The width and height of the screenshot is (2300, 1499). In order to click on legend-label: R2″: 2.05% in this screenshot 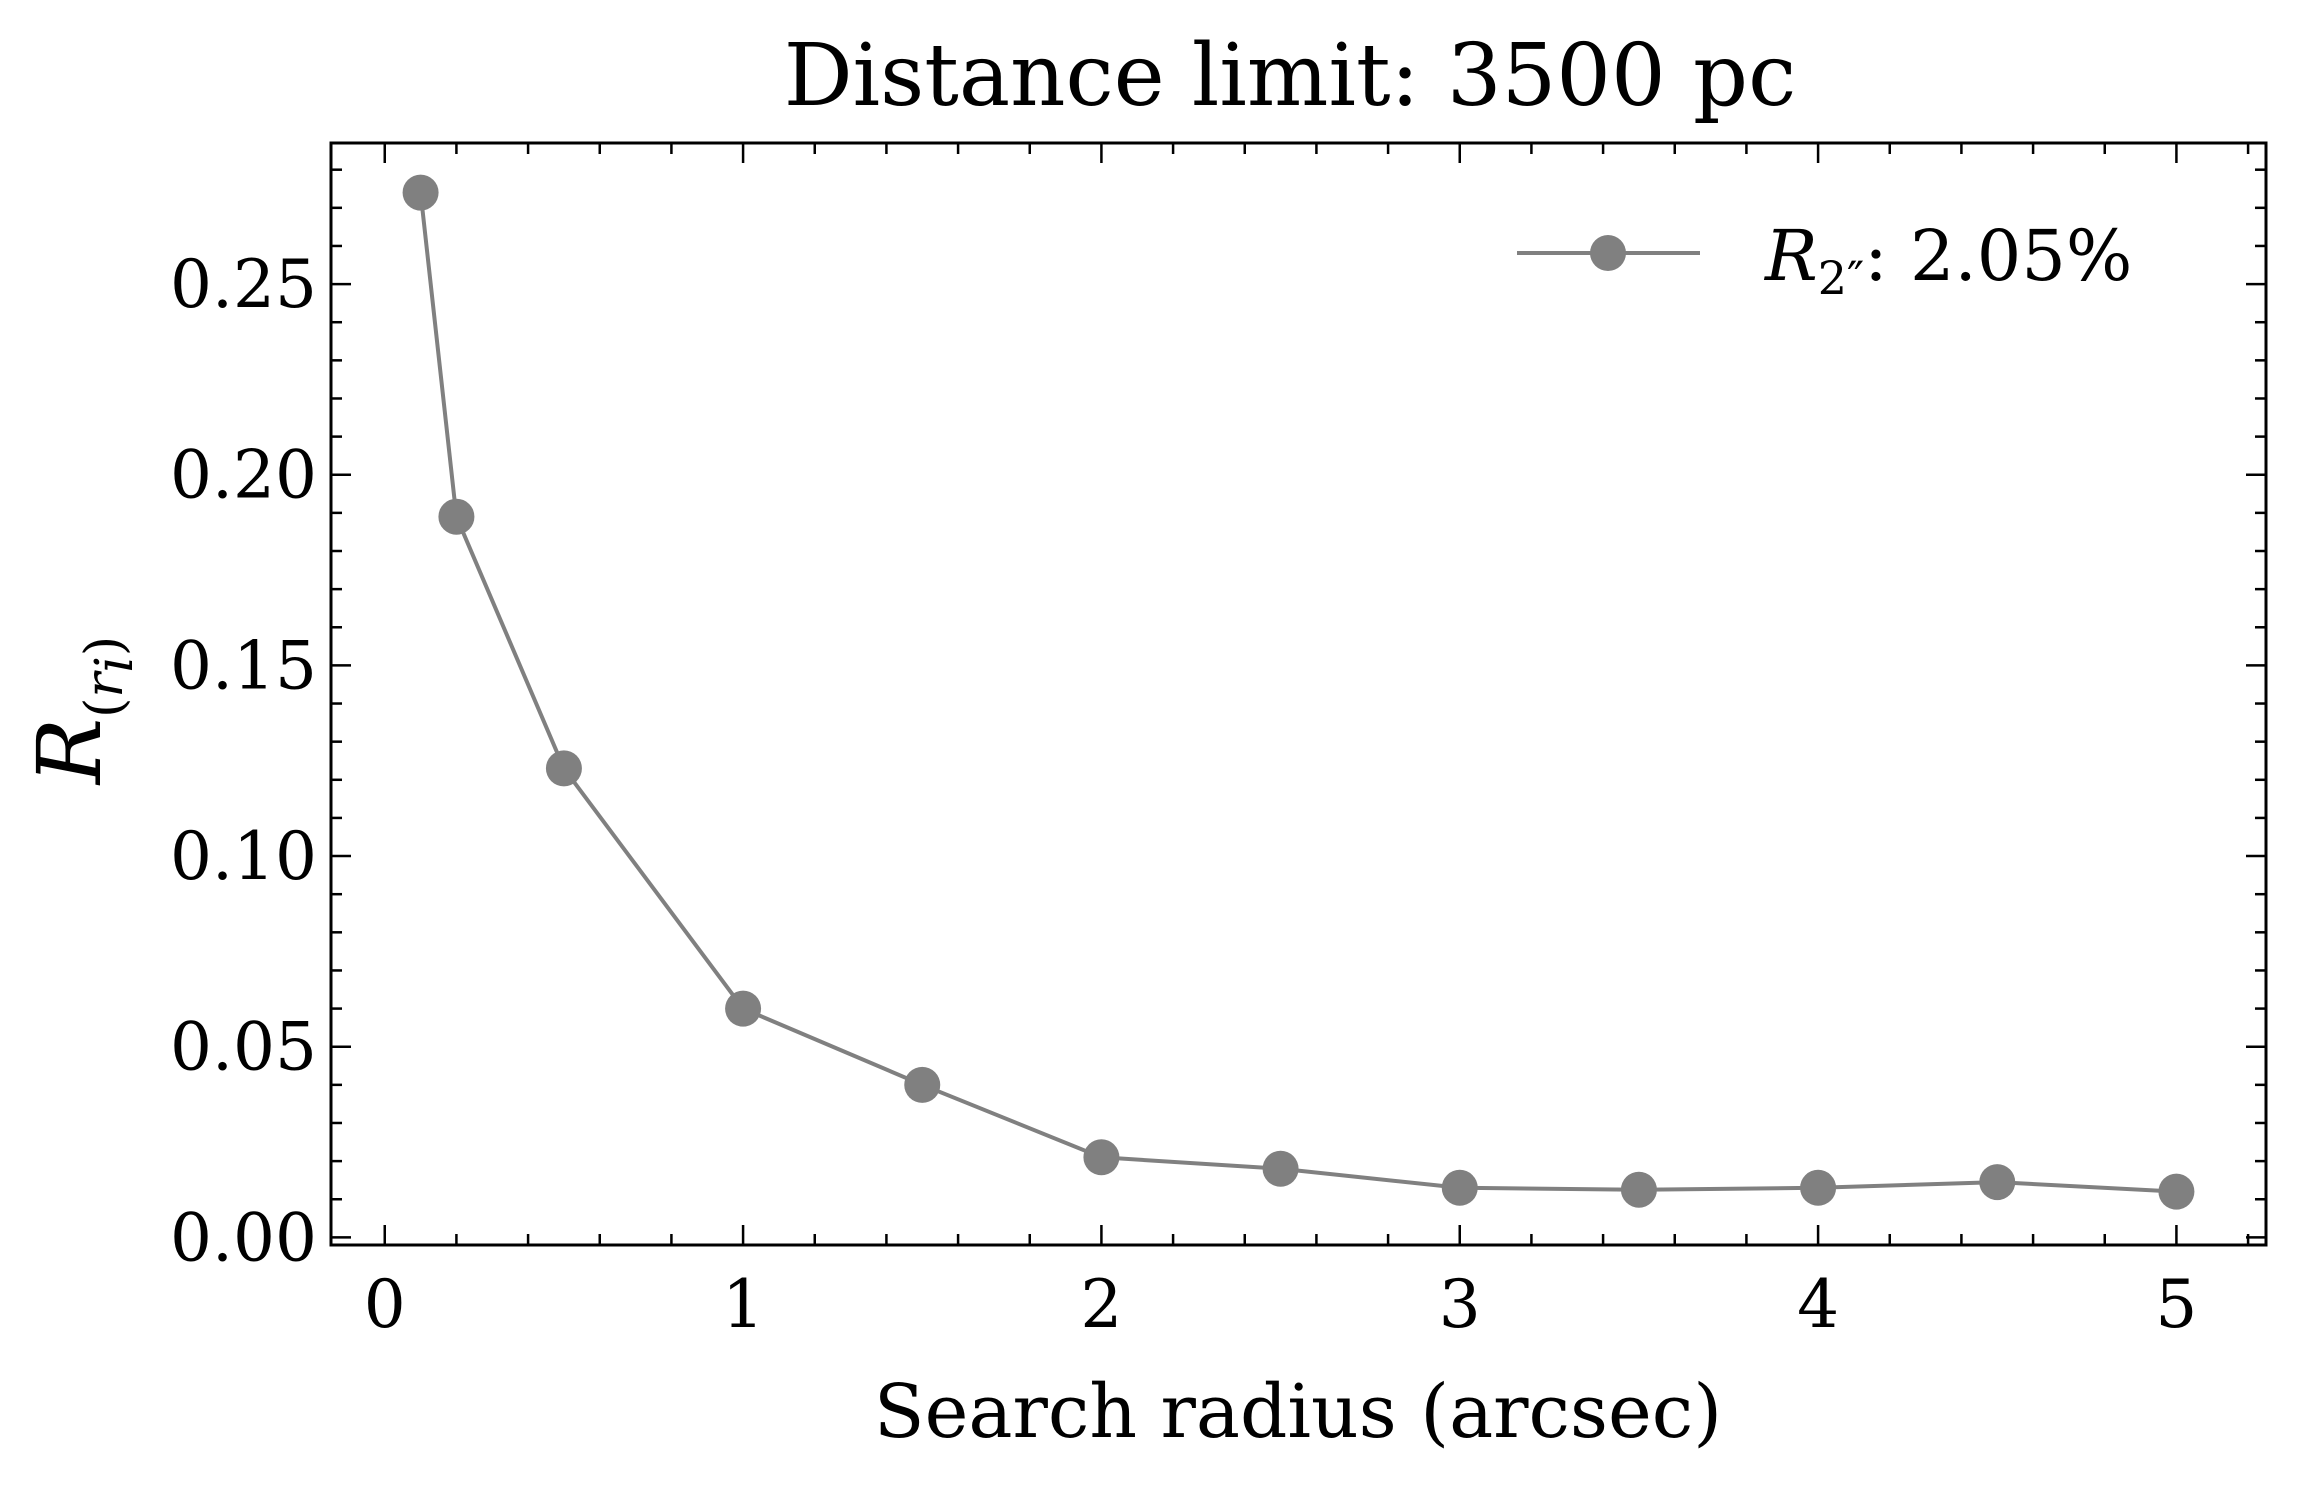, I will do `click(1947, 260)`.